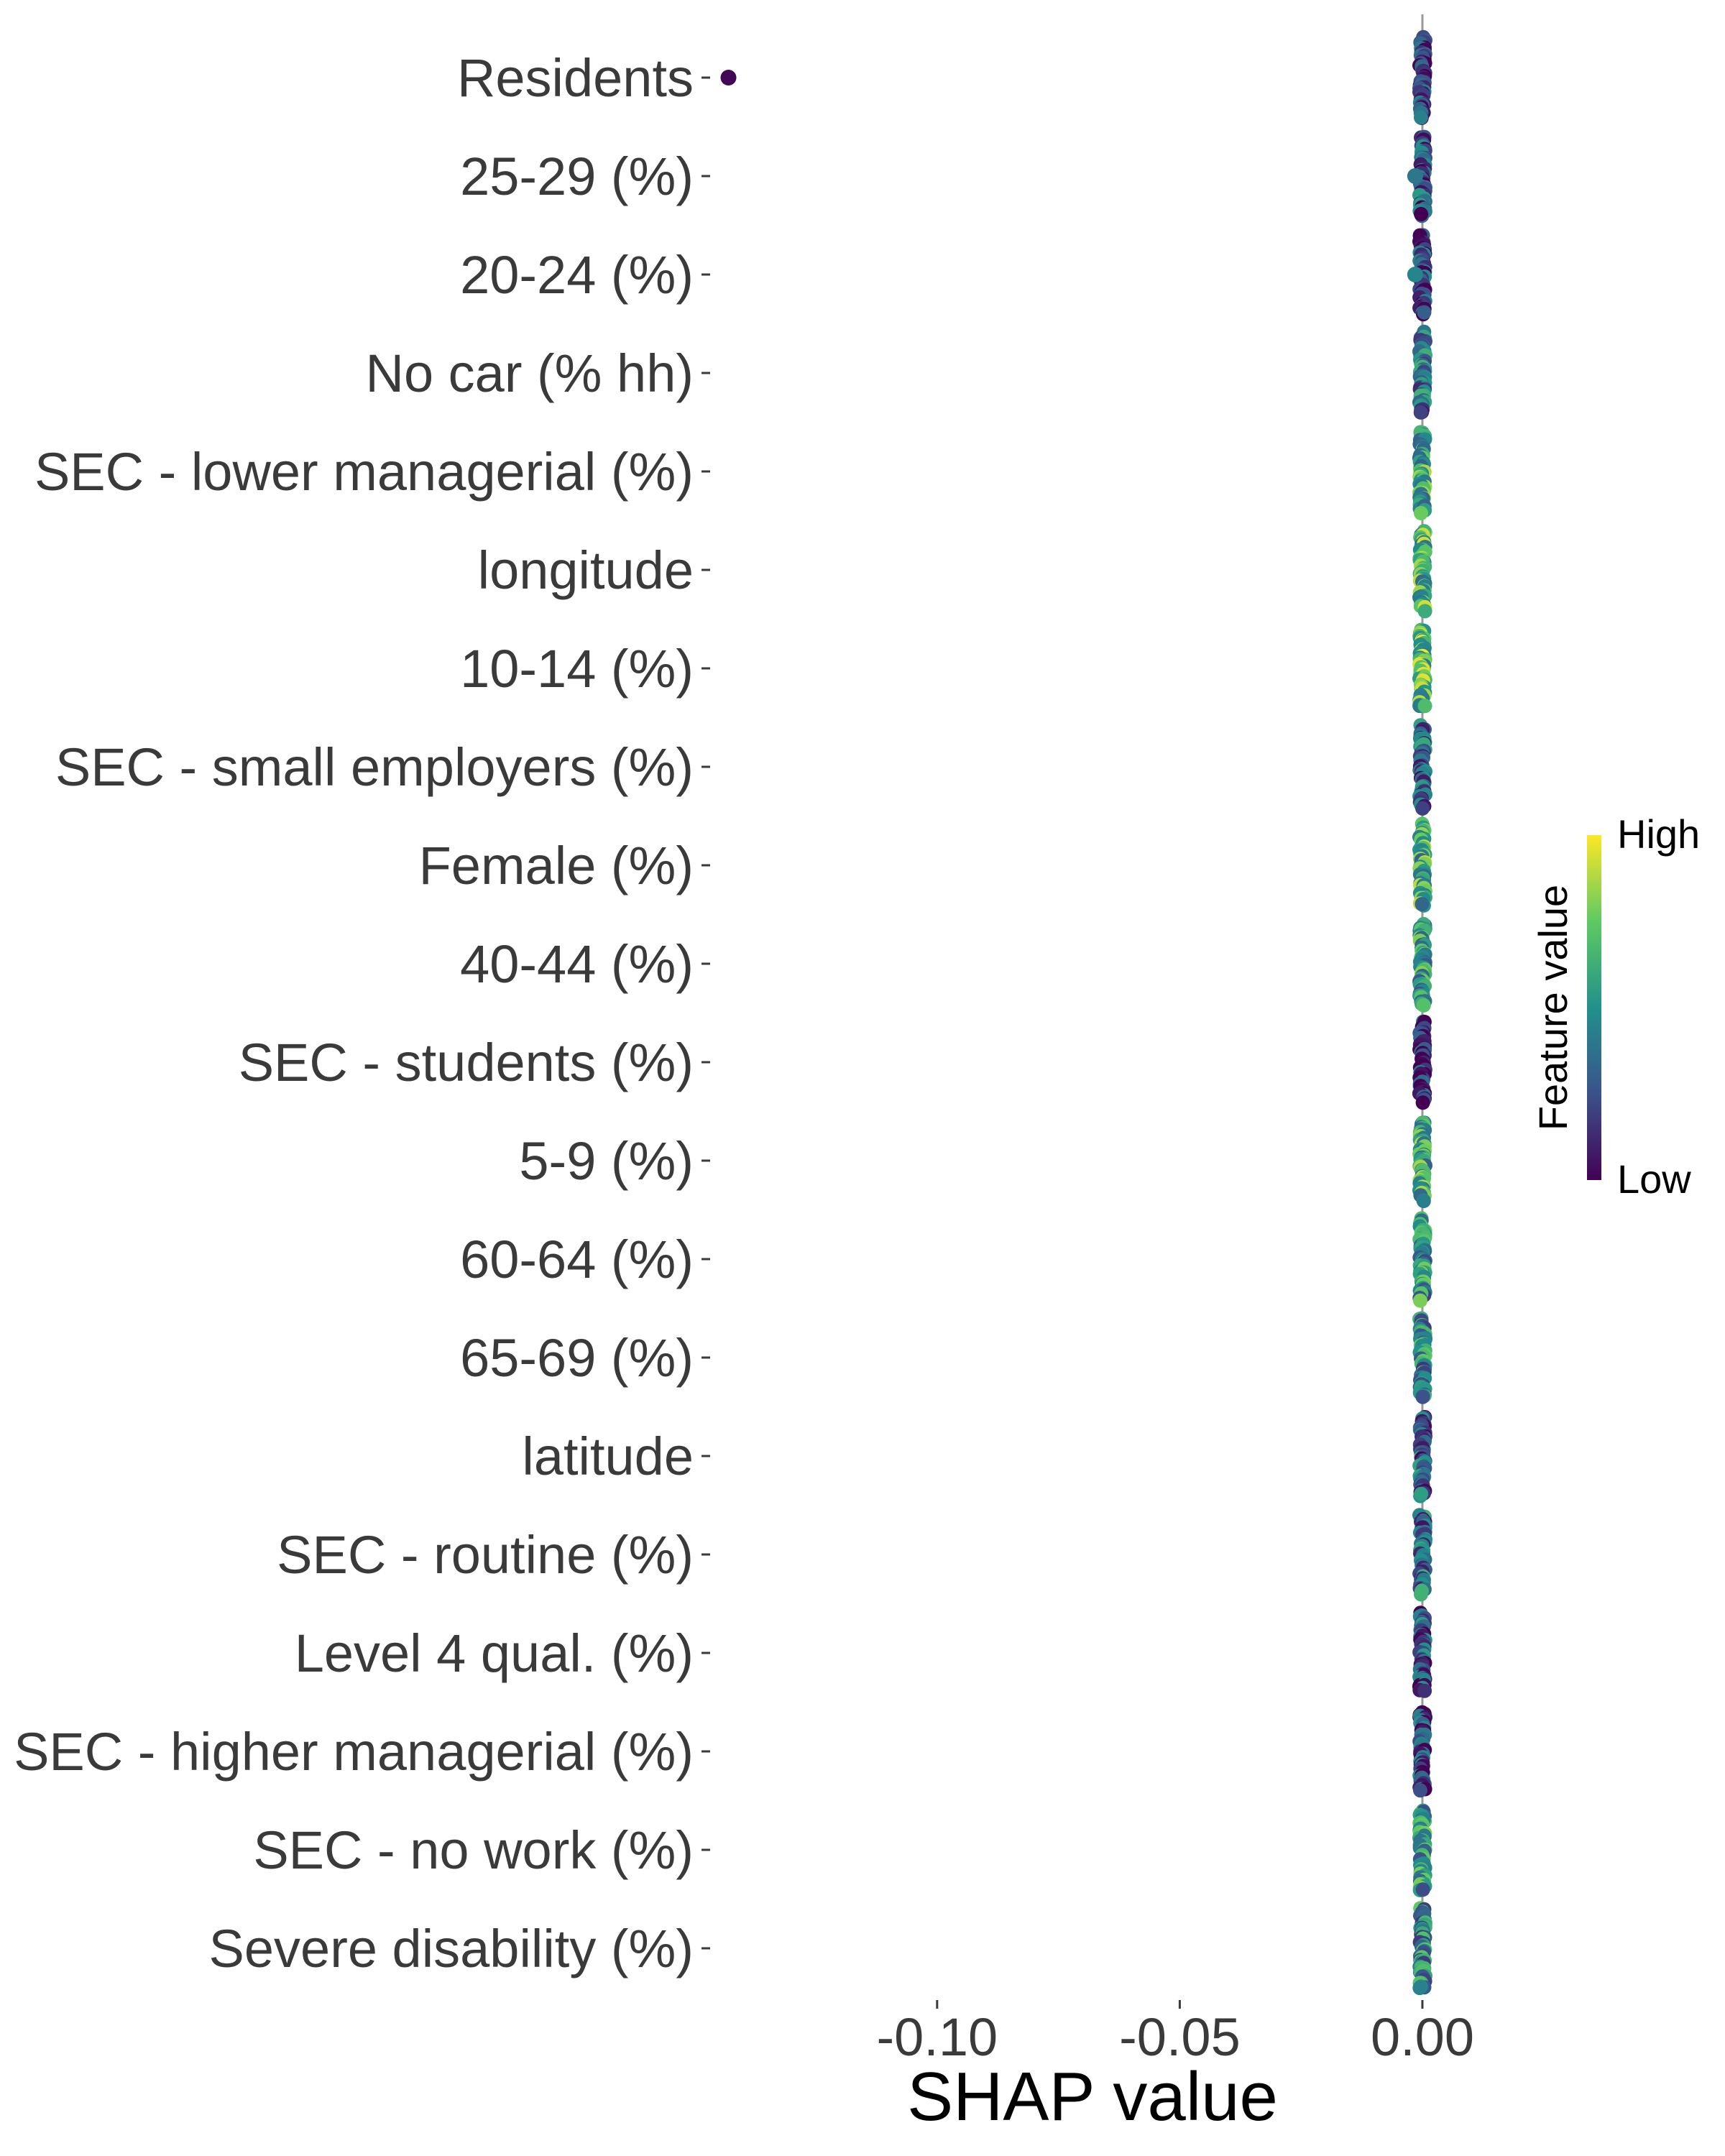 Image resolution: width=1725 pixels, height=2156 pixels. What do you see at coordinates (1594, 1007) in the screenshot?
I see `color-legend-bar` at bounding box center [1594, 1007].